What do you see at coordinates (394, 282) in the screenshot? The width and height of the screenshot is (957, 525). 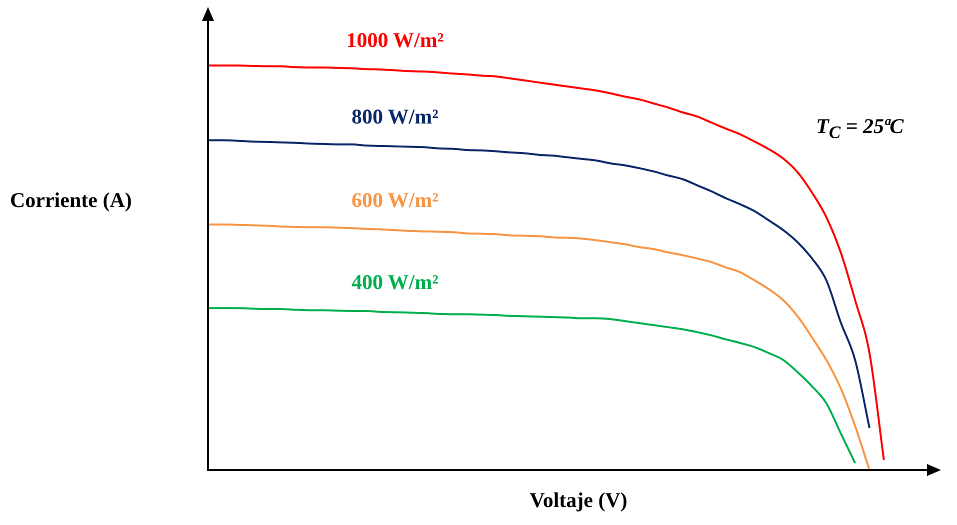 I see `series-label: 400 W/m²` at bounding box center [394, 282].